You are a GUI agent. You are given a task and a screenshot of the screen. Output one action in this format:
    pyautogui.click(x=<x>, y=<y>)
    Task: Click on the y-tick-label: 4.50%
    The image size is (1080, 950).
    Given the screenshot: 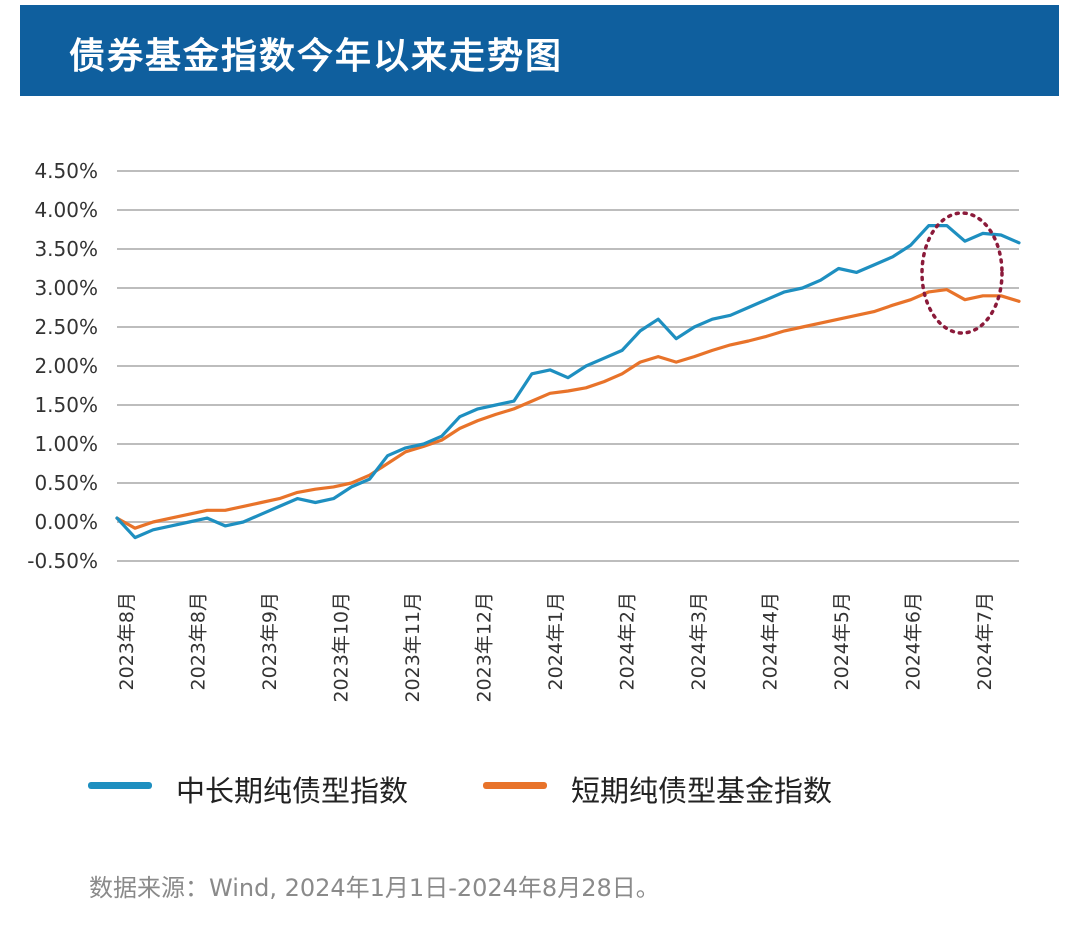 What is the action you would take?
    pyautogui.click(x=66, y=171)
    